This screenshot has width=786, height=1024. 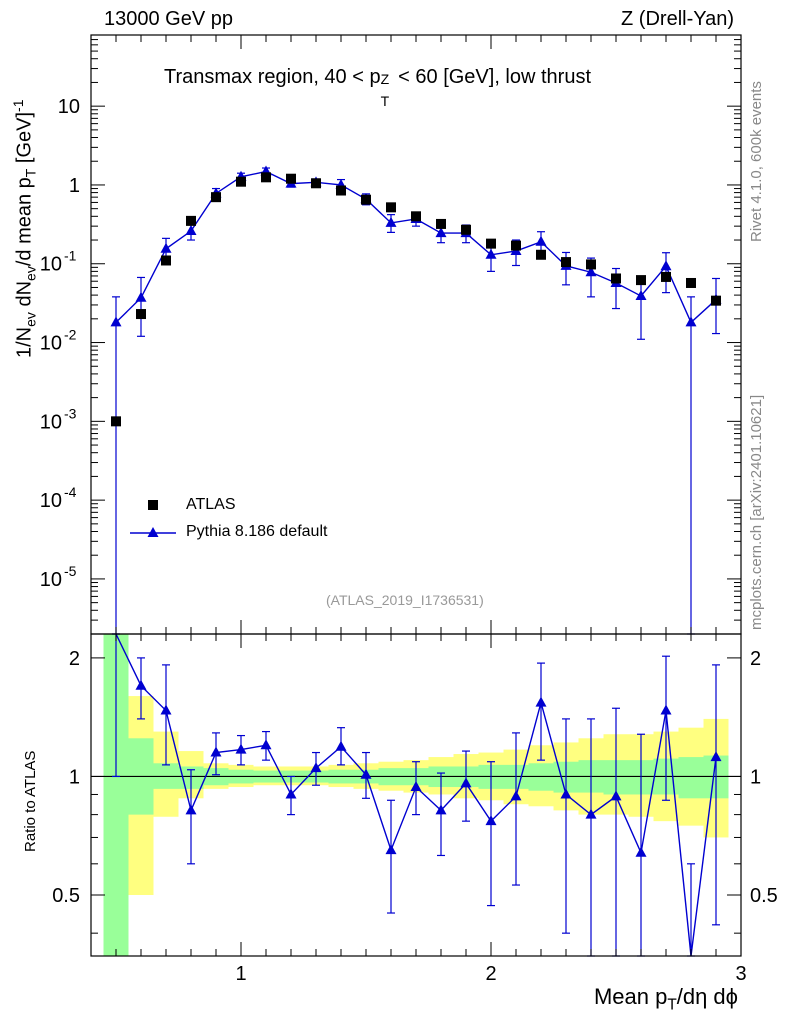 I want to click on header-right: Z (Drell-Yan), so click(x=677, y=19).